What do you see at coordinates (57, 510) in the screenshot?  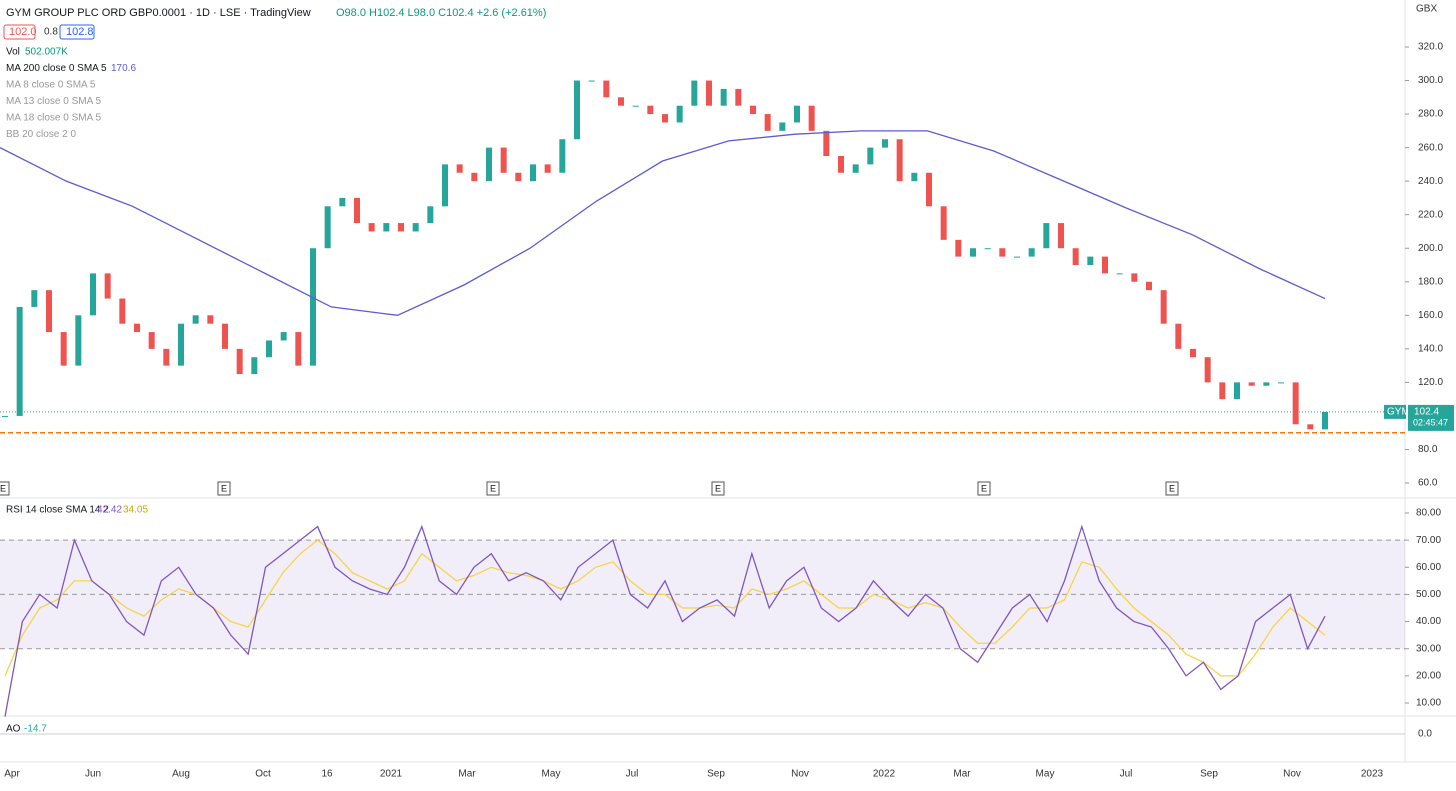 I see `rsi-title: RSI 14 close SMA 14 2` at bounding box center [57, 510].